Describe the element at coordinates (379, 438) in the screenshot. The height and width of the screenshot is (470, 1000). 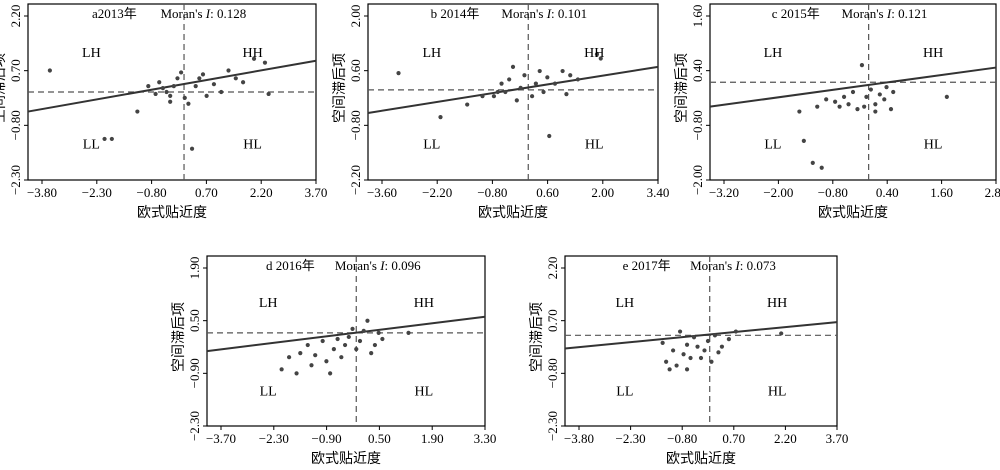
I see `x-tick-label: 0.50` at that location.